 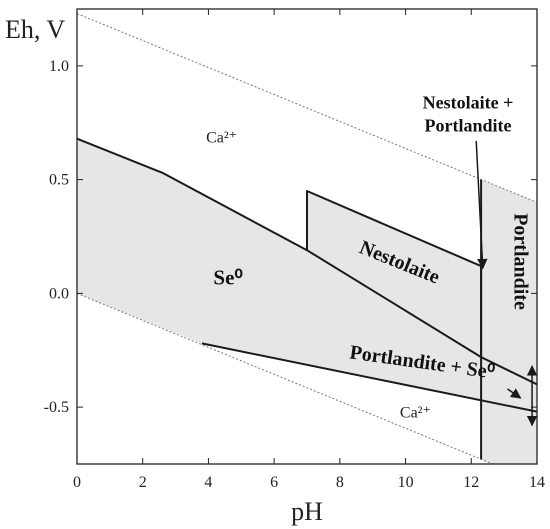 I want to click on y-tick-label: 0.0, so click(x=59, y=293).